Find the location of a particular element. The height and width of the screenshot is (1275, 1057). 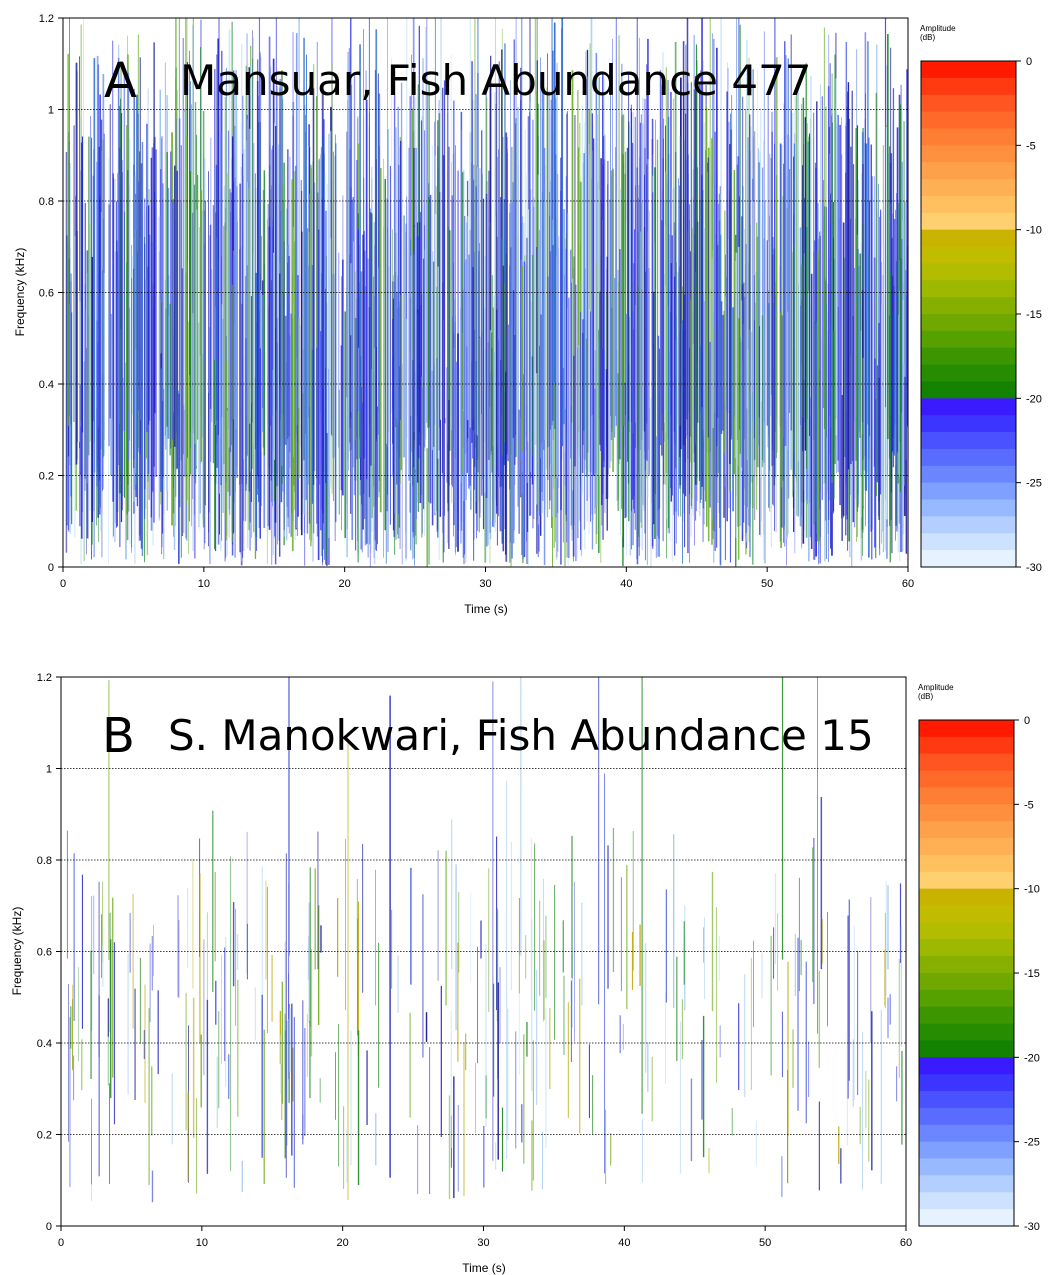

y-tick-label: 1.2 is located at coordinates (46, 19).